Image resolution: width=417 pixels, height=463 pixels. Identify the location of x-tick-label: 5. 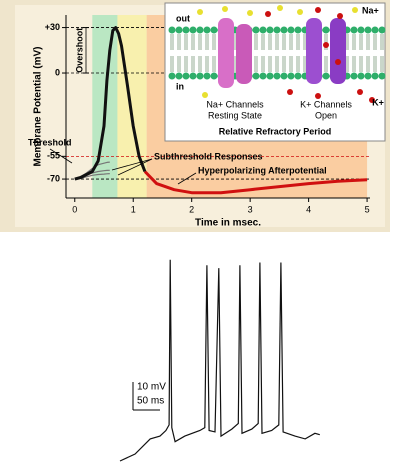
(367, 209).